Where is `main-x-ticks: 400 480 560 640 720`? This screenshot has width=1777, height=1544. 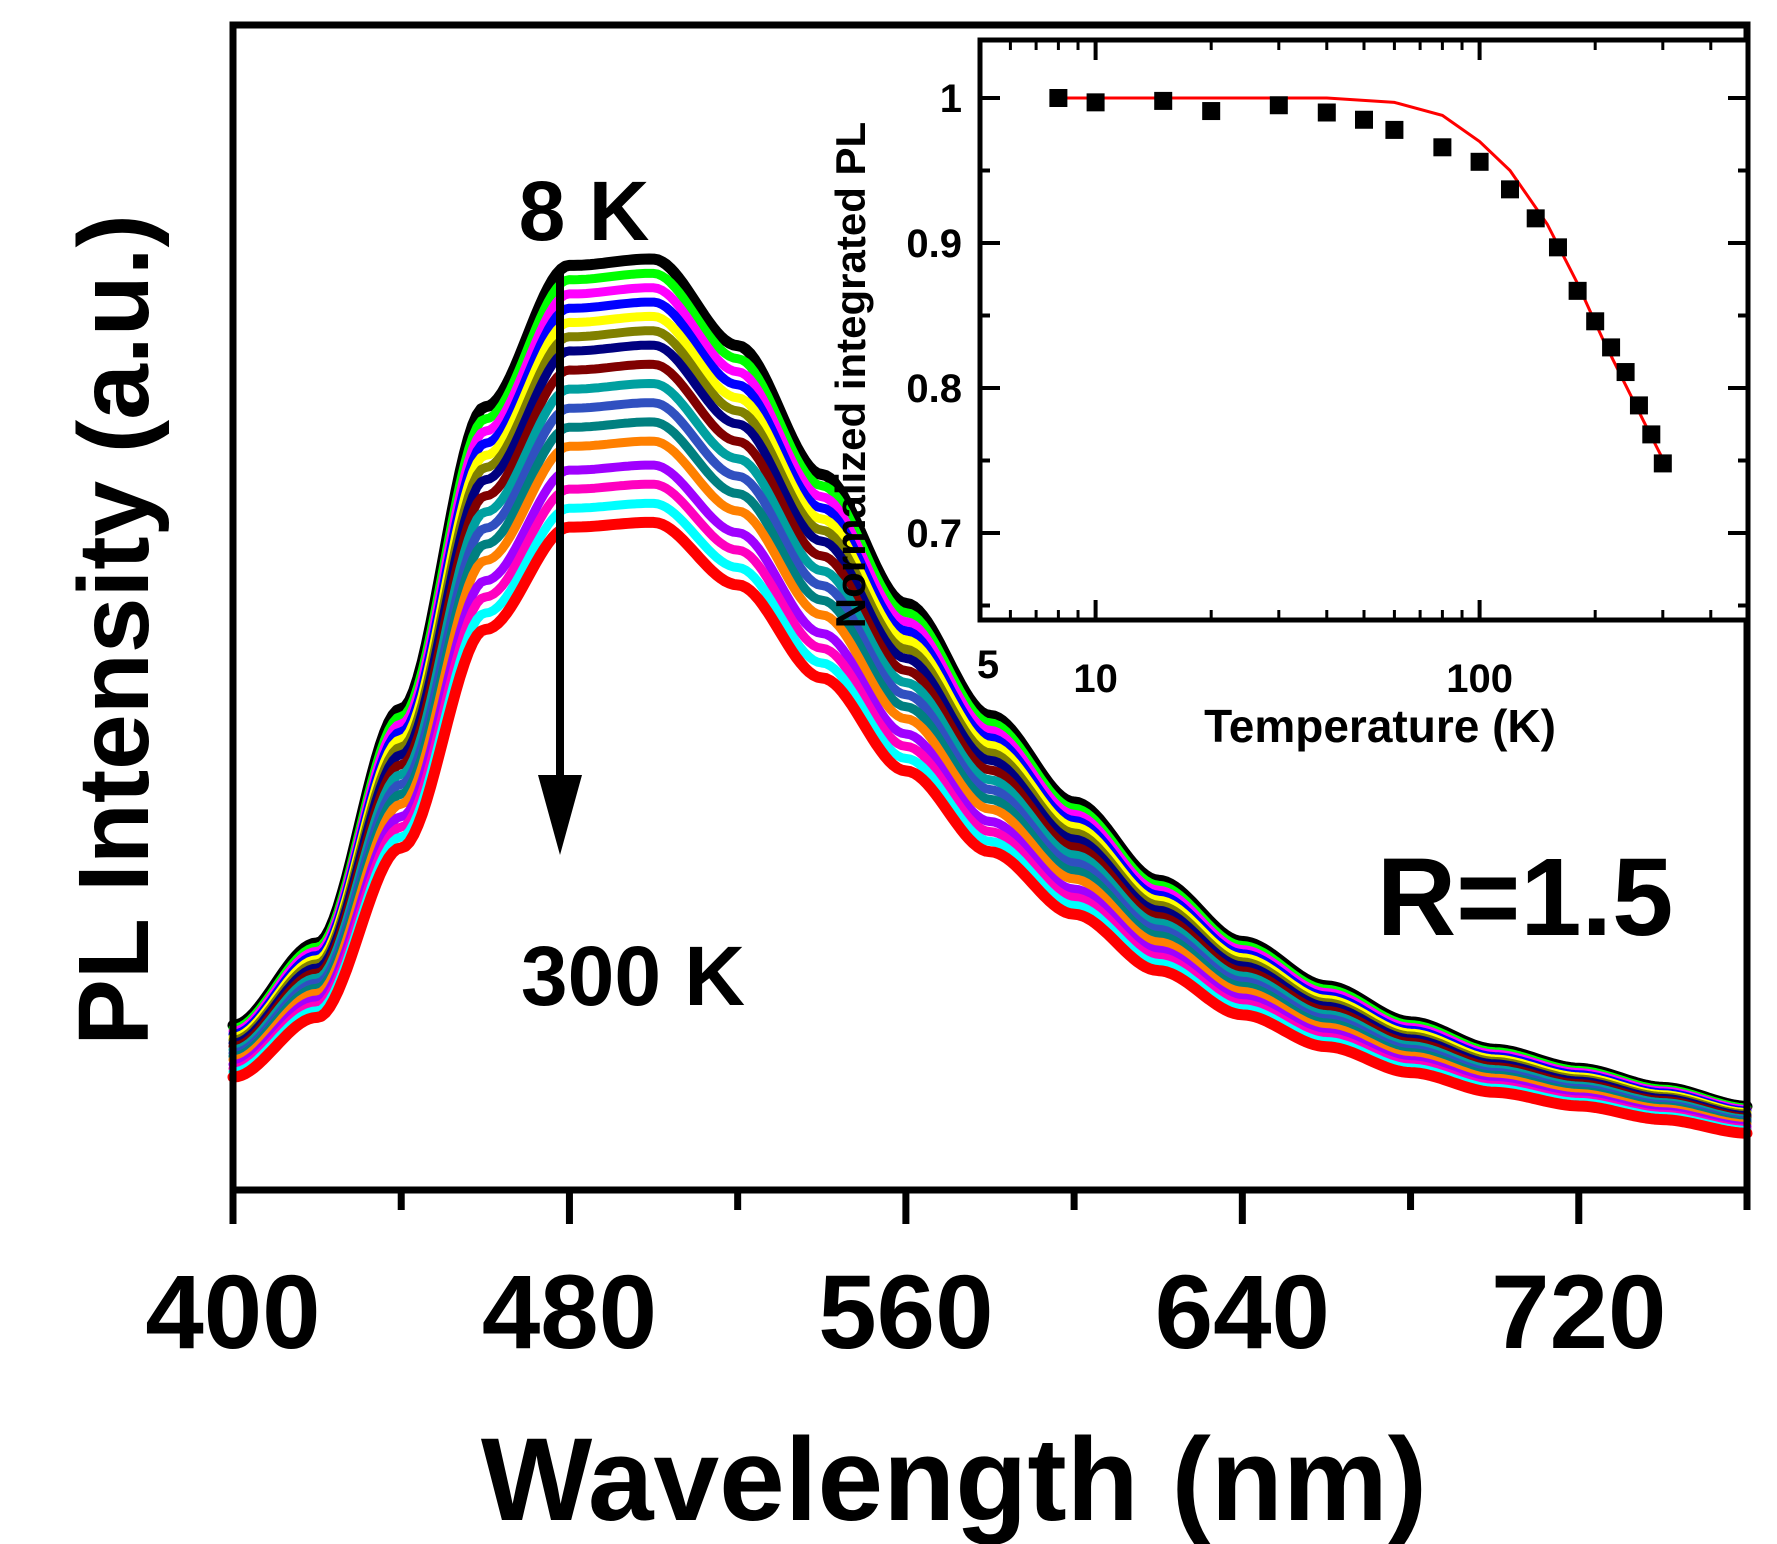
main-x-ticks: 400 480 560 640 720 is located at coordinates (948, 1280).